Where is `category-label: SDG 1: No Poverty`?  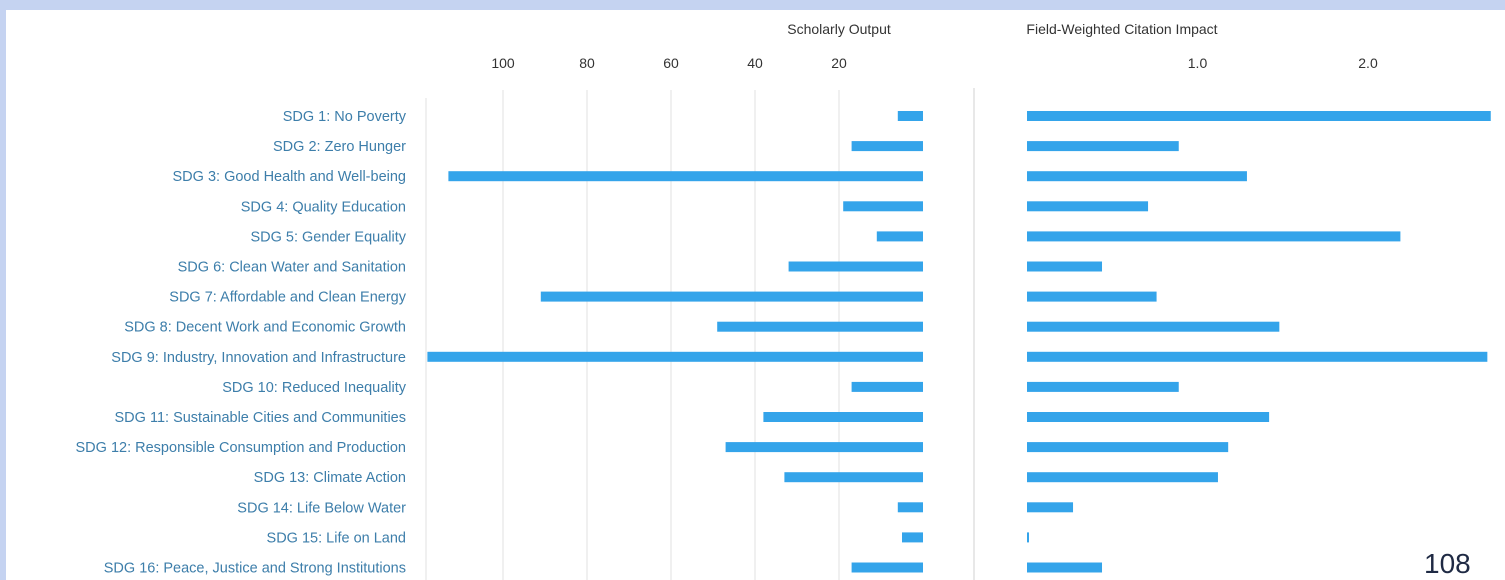
category-label: SDG 1: No Poverty is located at coordinates (345, 117).